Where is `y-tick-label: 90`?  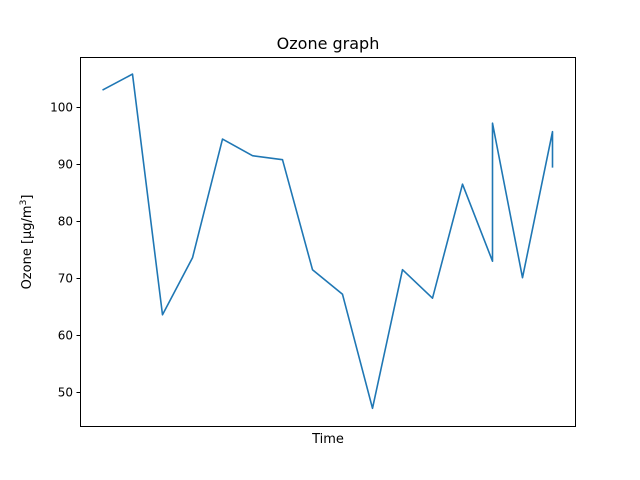 y-tick-label: 90 is located at coordinates (65, 165).